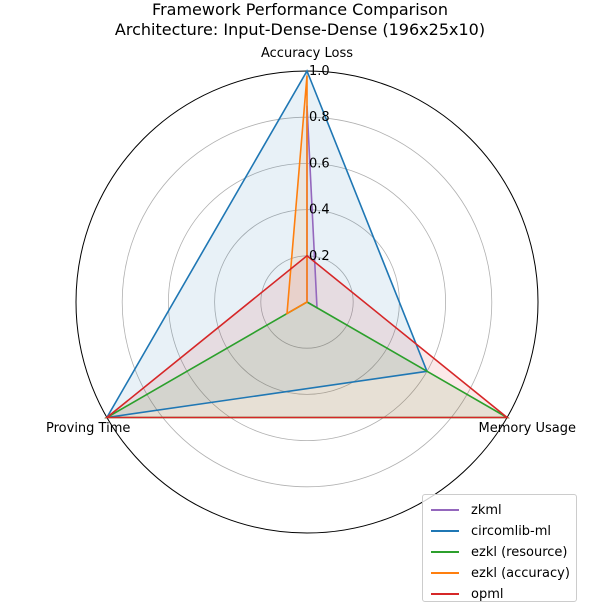 This screenshot has width=600, height=604. What do you see at coordinates (466, 510) in the screenshot?
I see `legend-item-zkml: zkml` at bounding box center [466, 510].